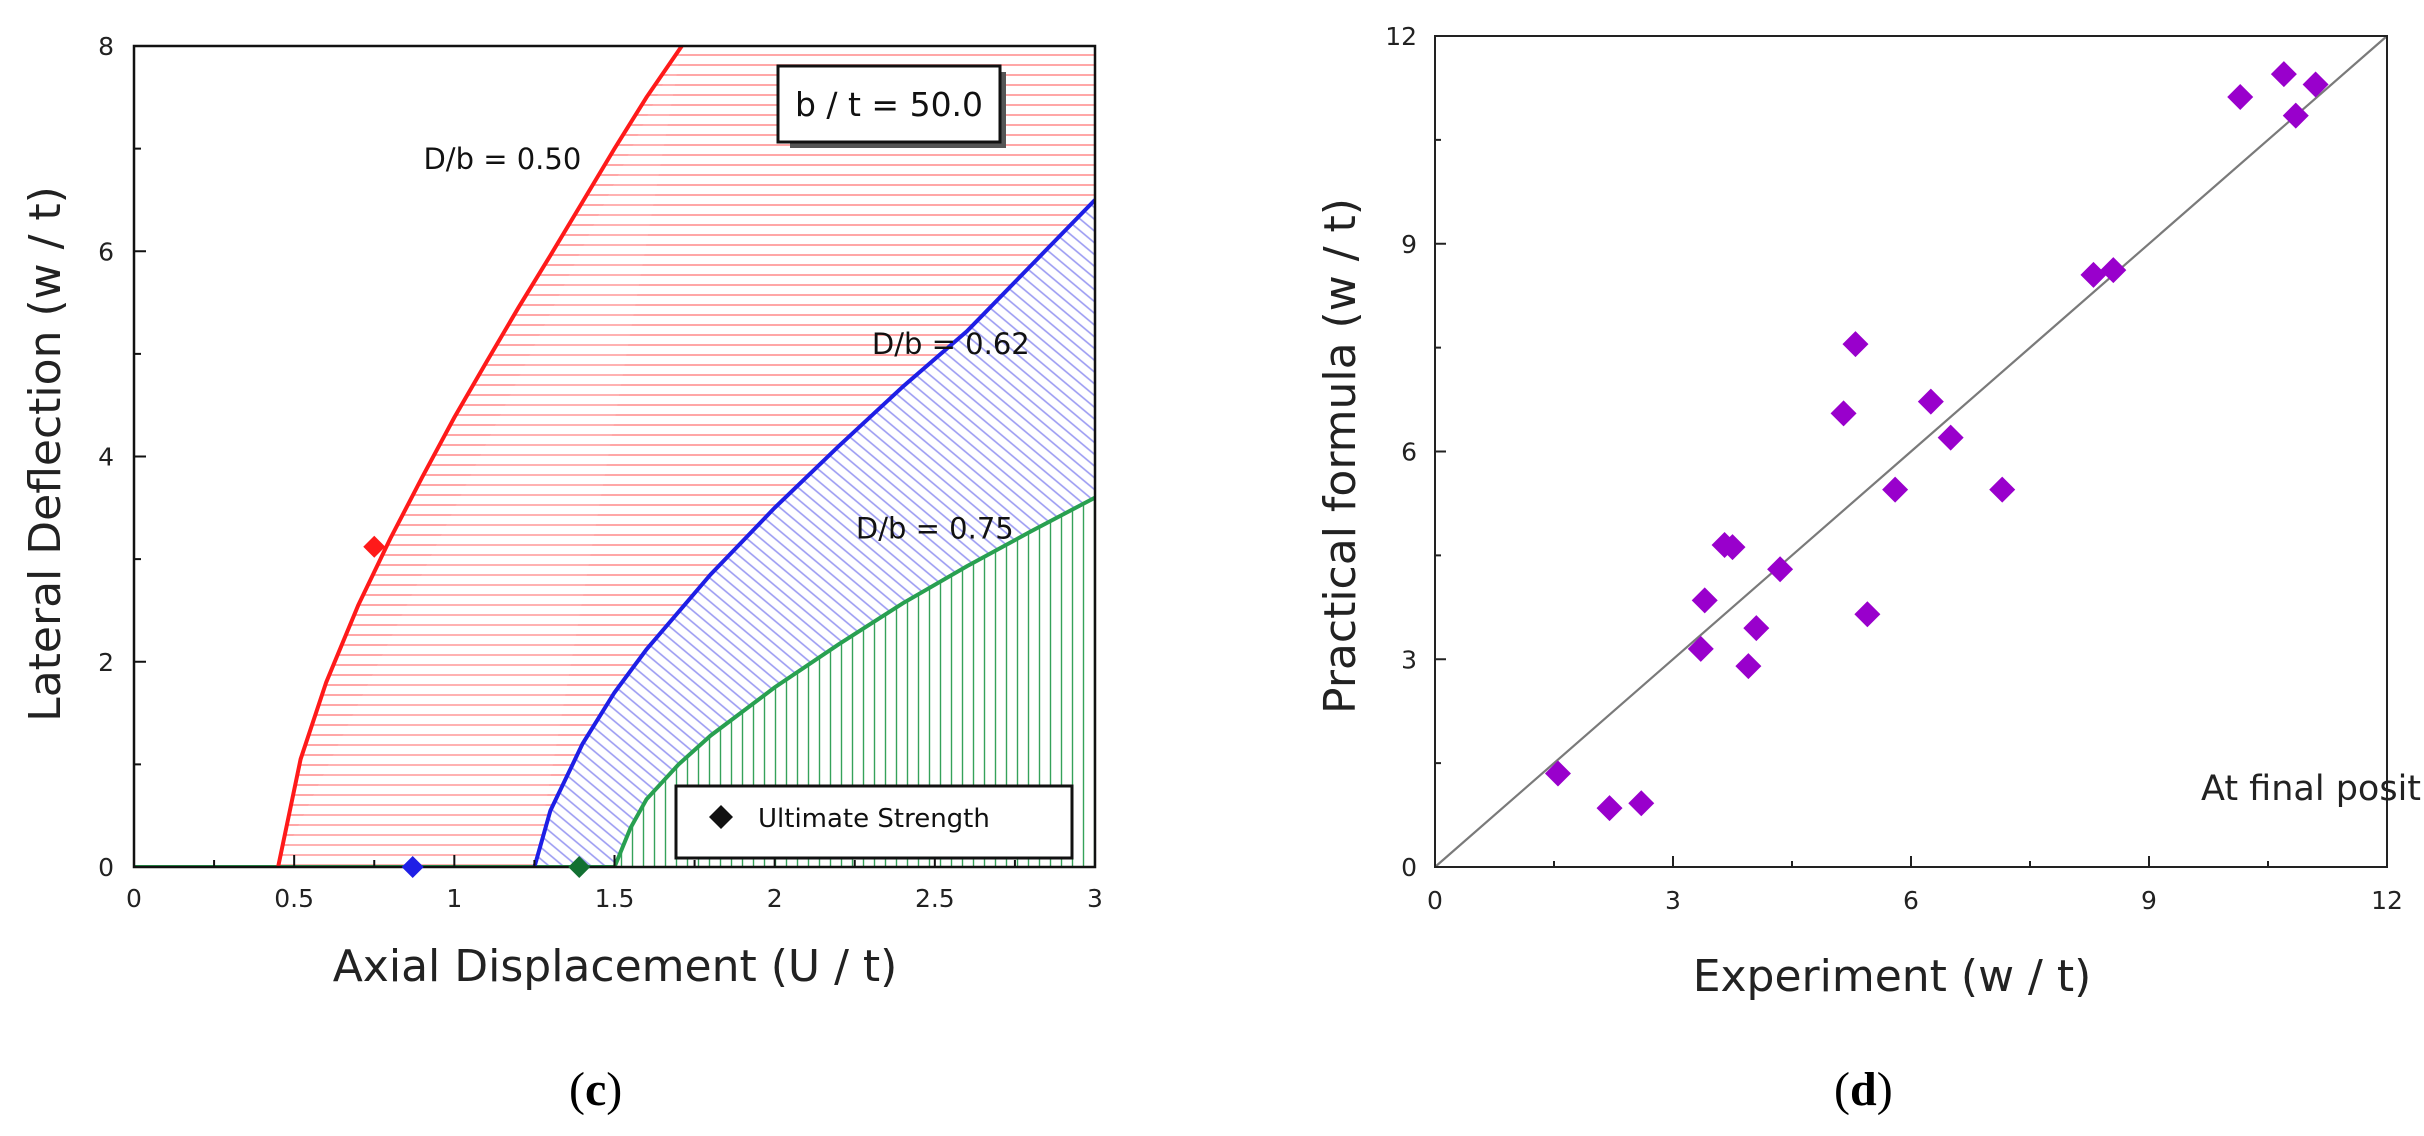 This screenshot has width=2424, height=1136. Describe the element at coordinates (294, 898) in the screenshot. I see `x-tick-label-c: 0.5` at that location.